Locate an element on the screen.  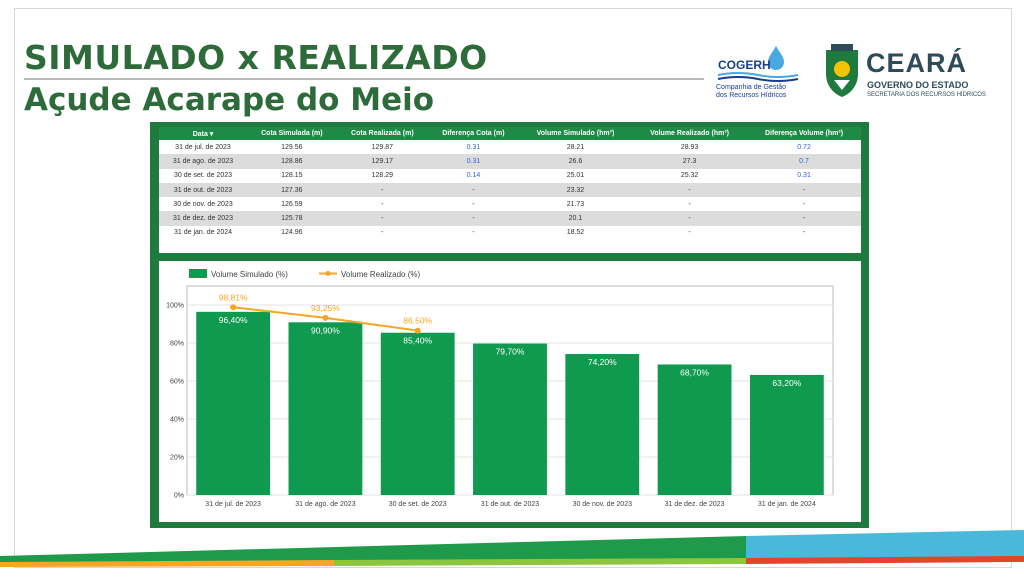
column-header: Diferença Cota (m) is located at coordinates (473, 133).